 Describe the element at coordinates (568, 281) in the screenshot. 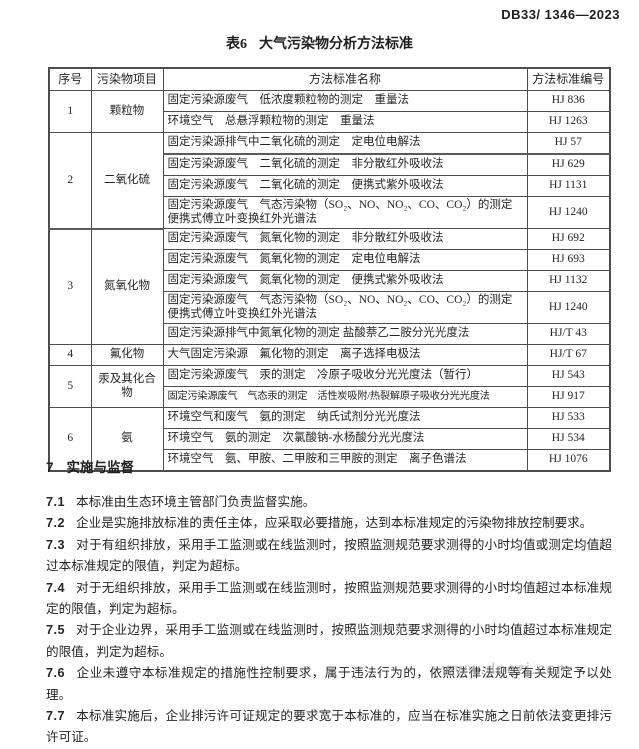

I see `cell-method-code: HJ 1132` at that location.